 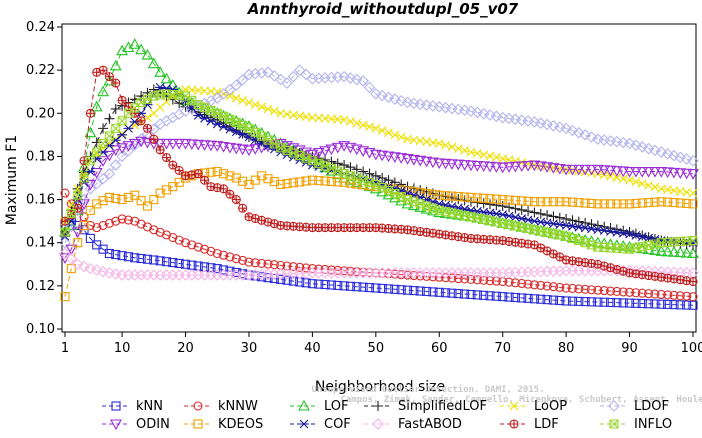 I want to click on x-tick-label-100: 100, so click(x=691, y=348).